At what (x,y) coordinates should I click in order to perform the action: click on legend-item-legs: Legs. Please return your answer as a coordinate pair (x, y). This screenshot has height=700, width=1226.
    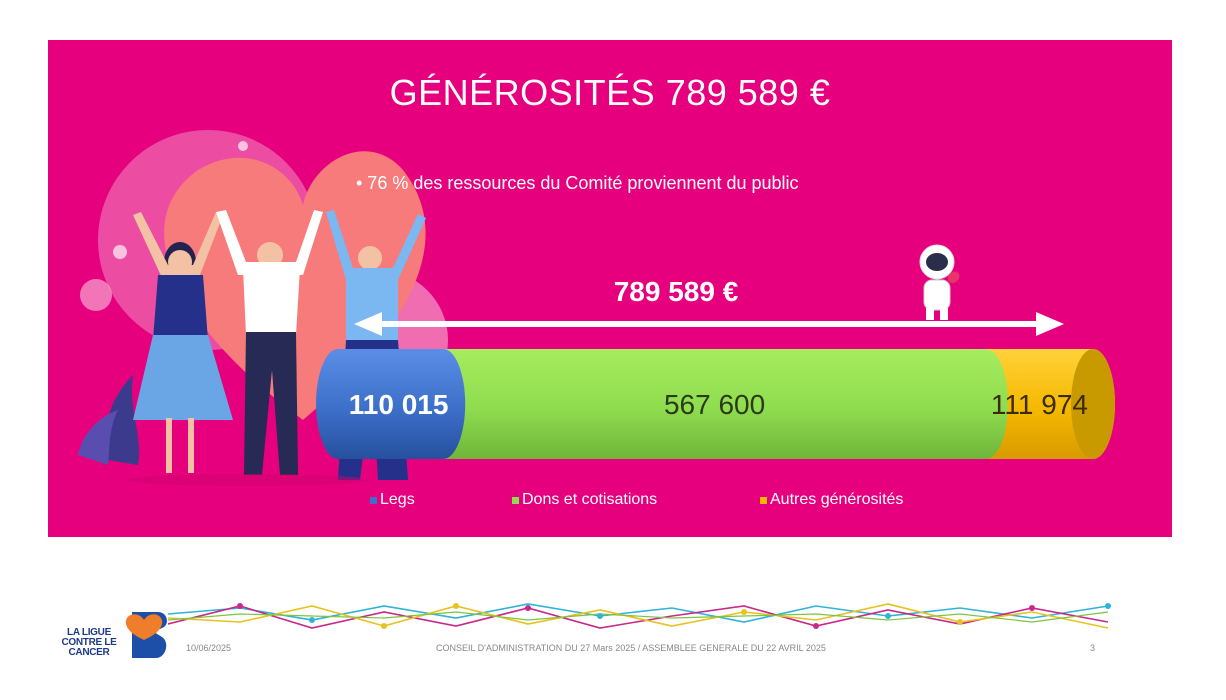
    Looking at the image, I should click on (392, 500).